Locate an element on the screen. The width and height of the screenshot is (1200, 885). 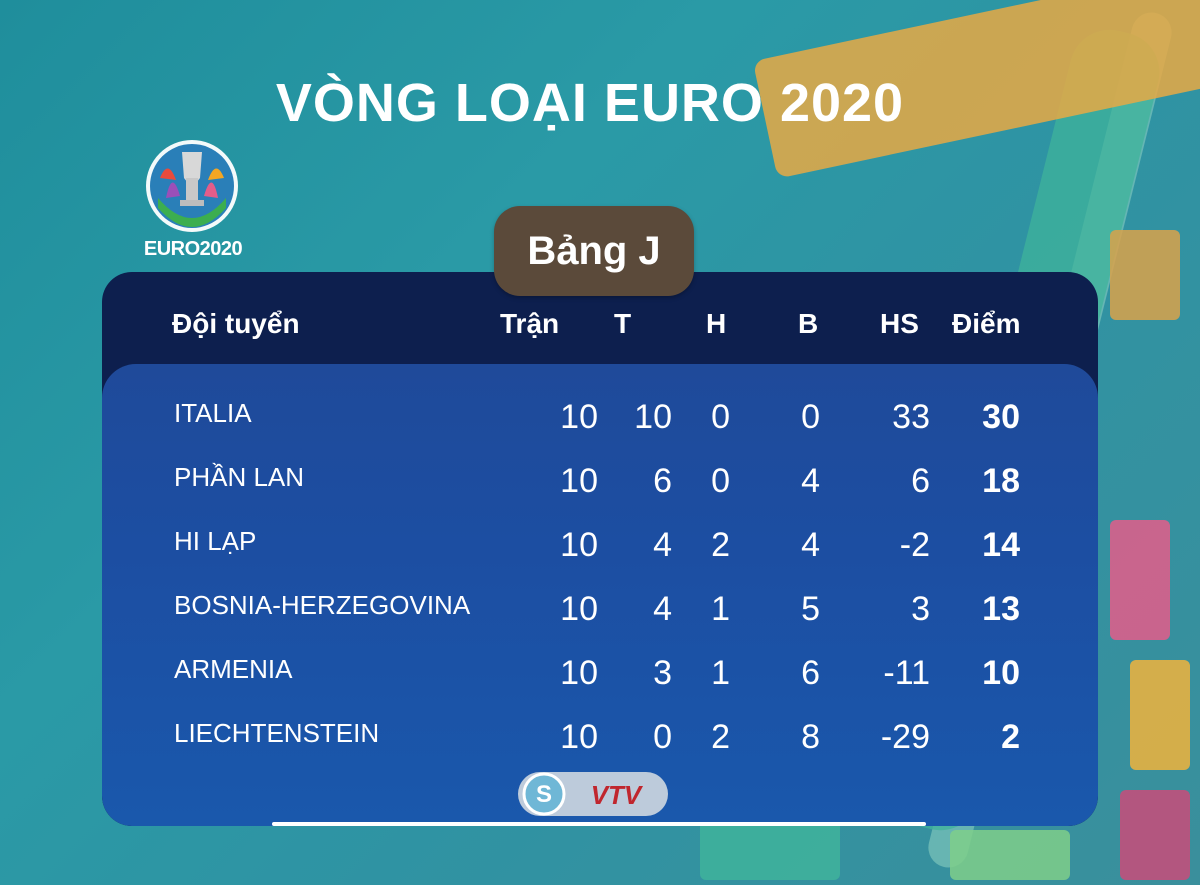
cell-wins: 10 is located at coordinates (653, 417).